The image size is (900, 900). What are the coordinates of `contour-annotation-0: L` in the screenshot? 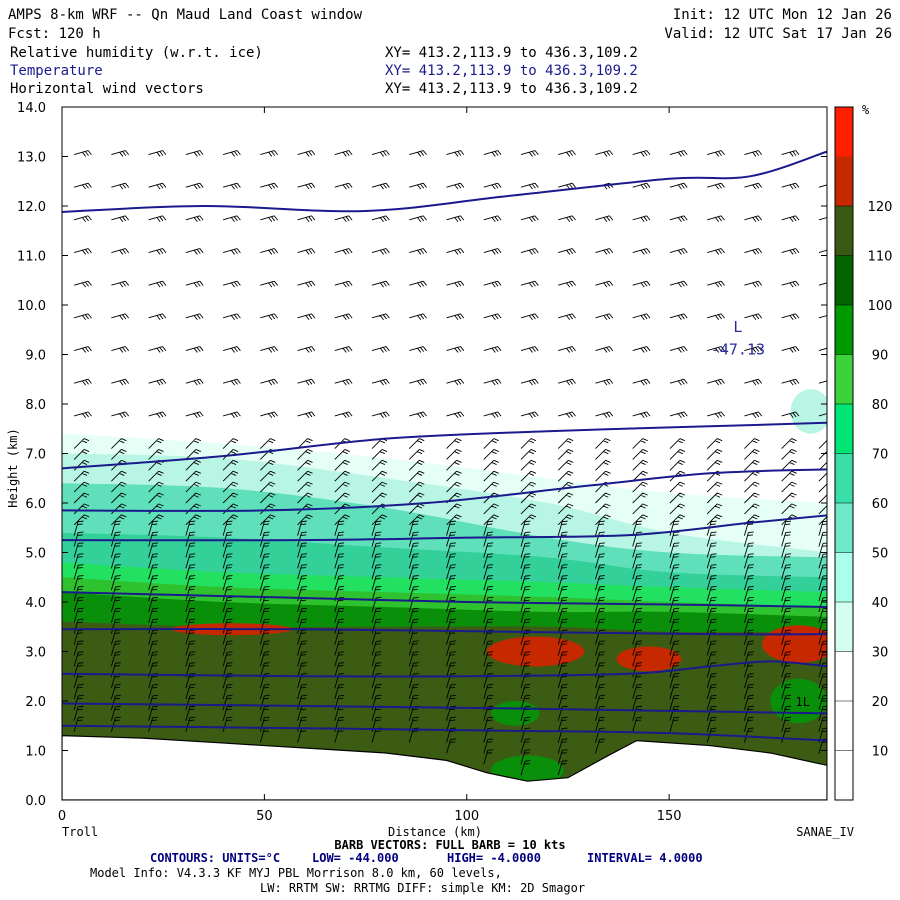 It's located at (737, 327).